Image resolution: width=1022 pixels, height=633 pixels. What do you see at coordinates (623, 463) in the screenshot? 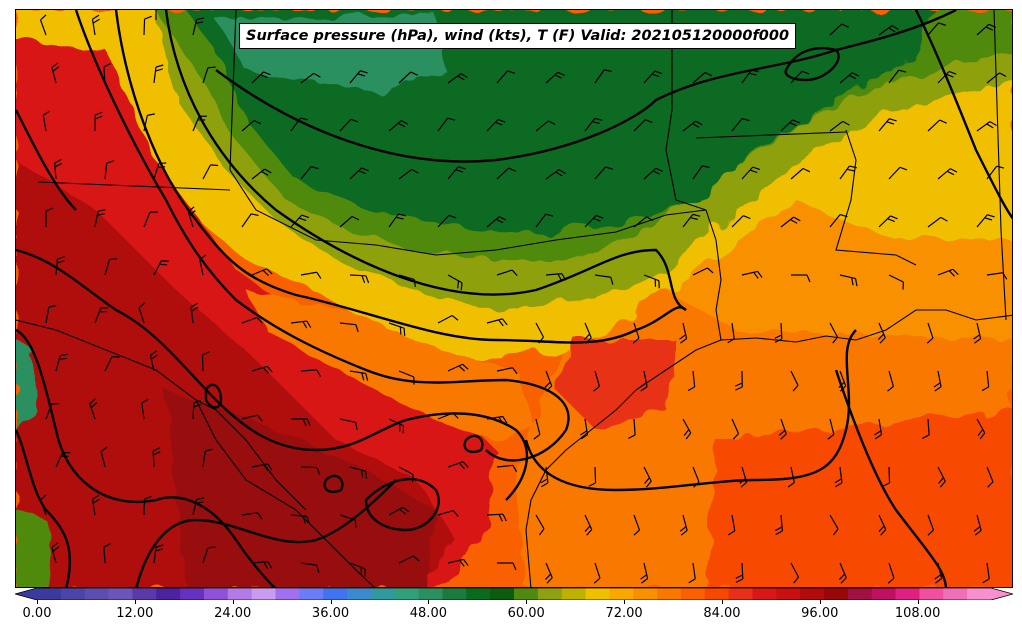
I see `coastline-texas` at bounding box center [623, 463].